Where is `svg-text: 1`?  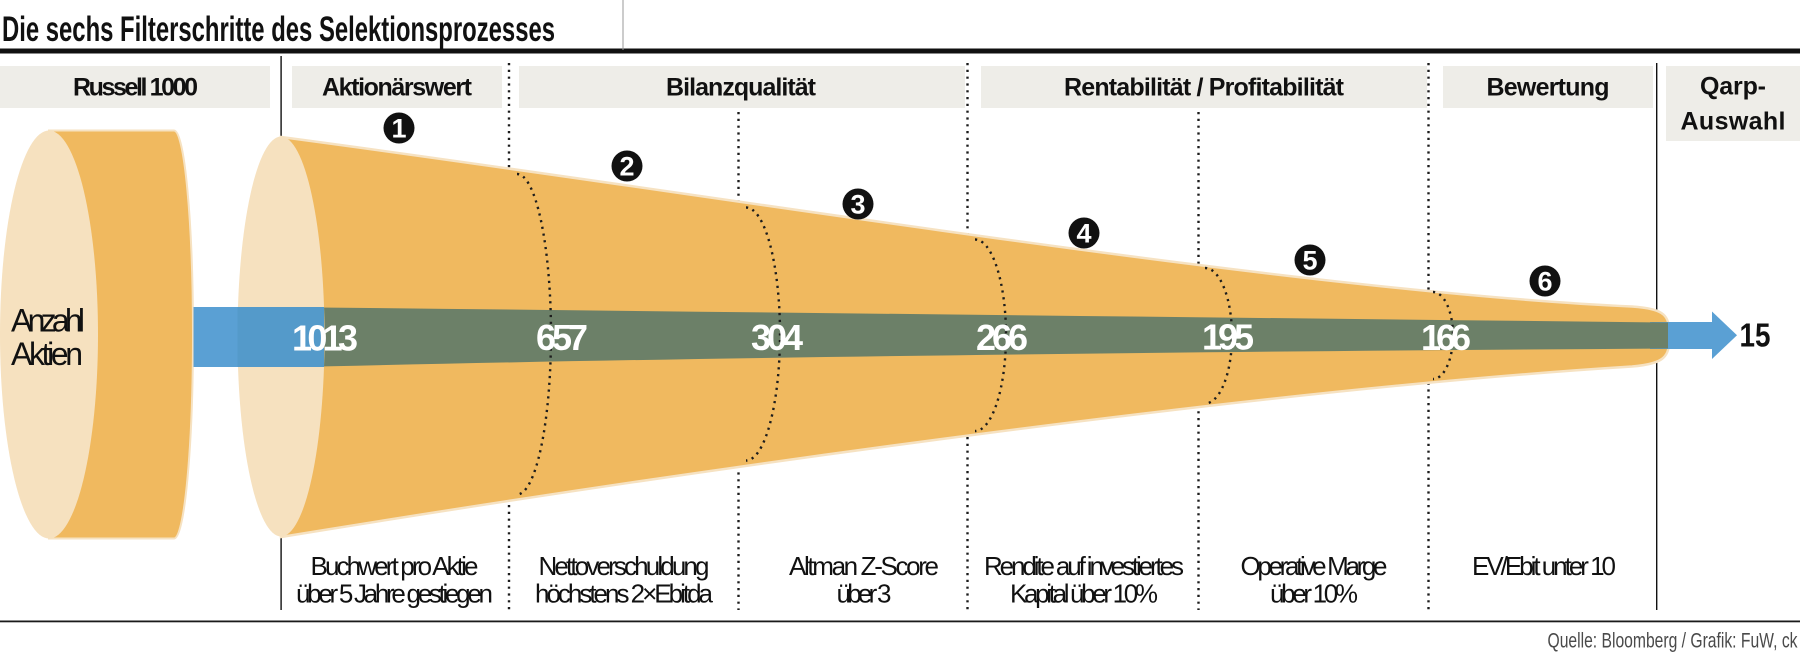 svg-text: 1 is located at coordinates (398, 129).